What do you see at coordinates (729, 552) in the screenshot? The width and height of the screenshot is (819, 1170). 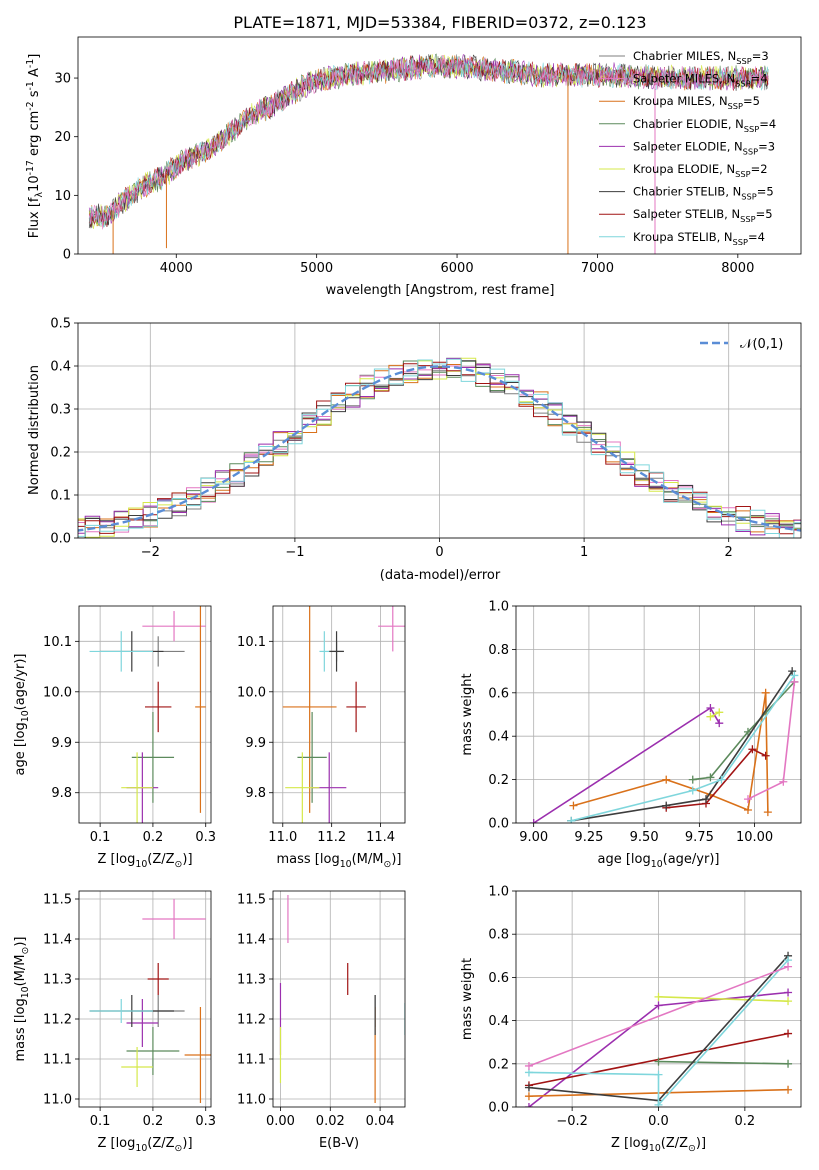 I see `x-tick-label: 2` at bounding box center [729, 552].